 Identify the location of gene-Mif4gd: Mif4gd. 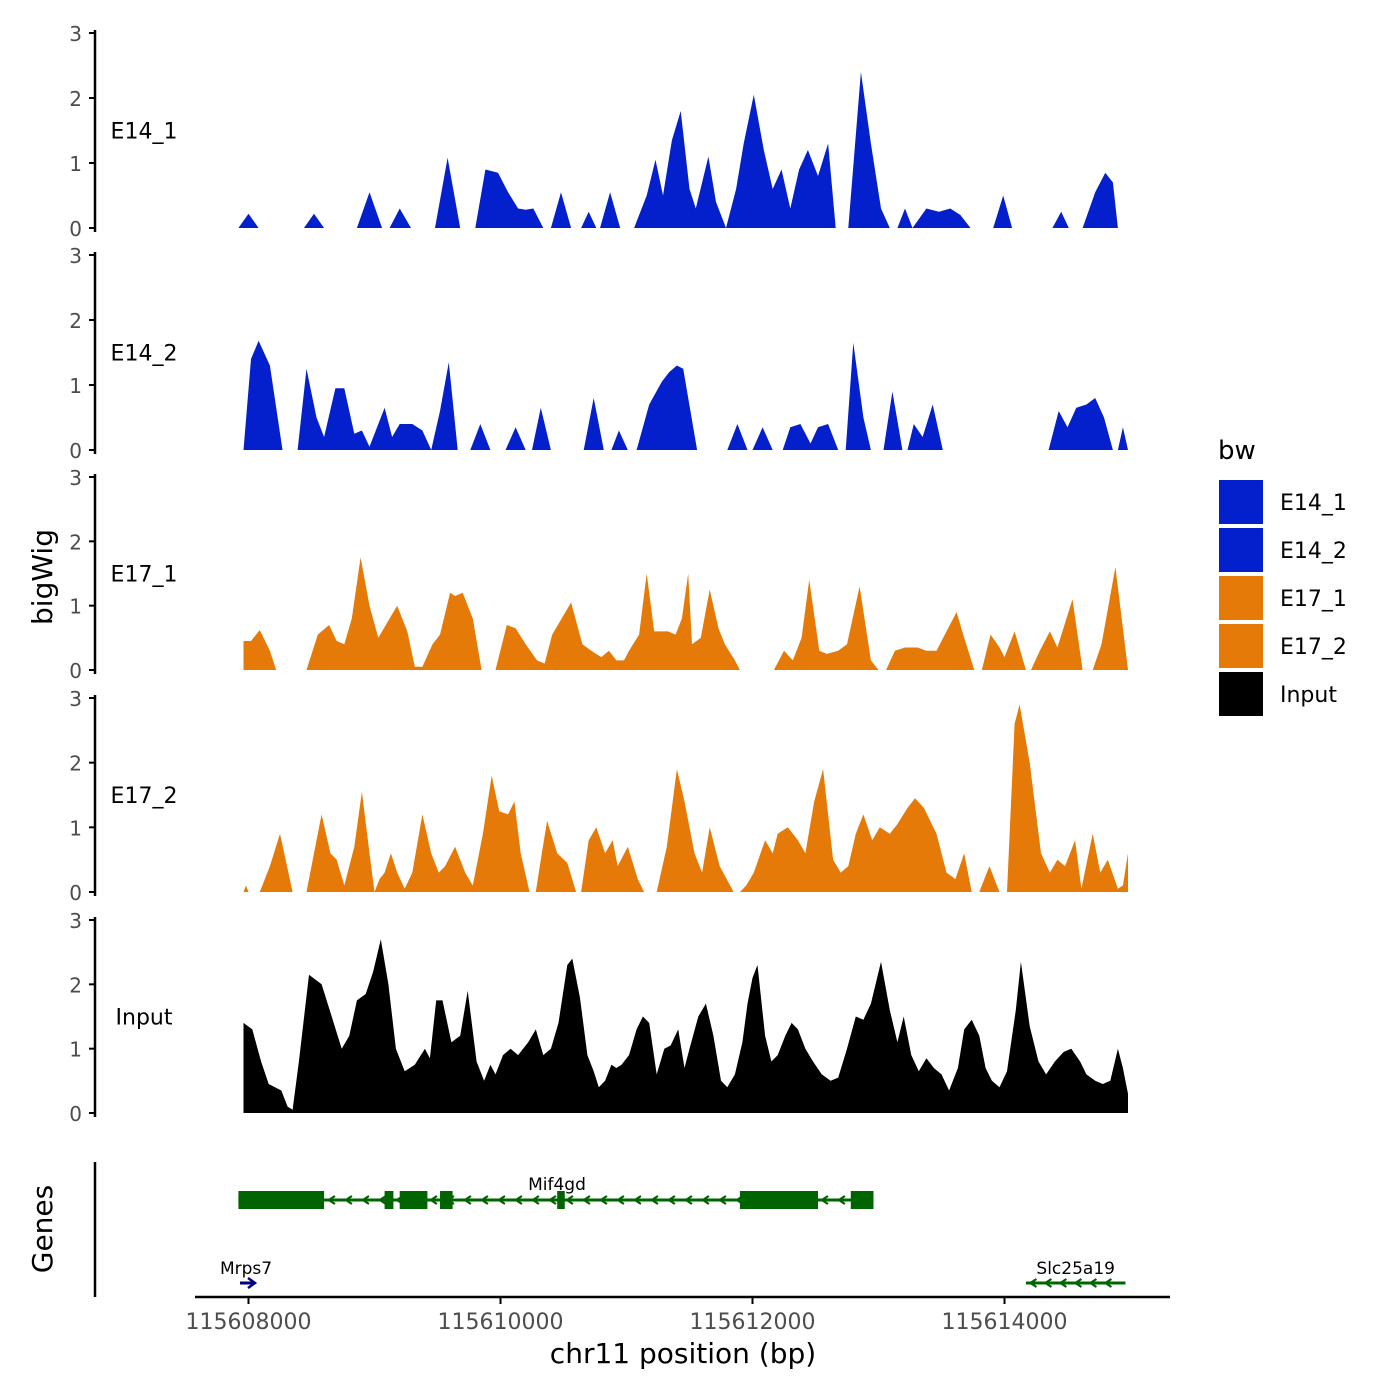
(556, 1192).